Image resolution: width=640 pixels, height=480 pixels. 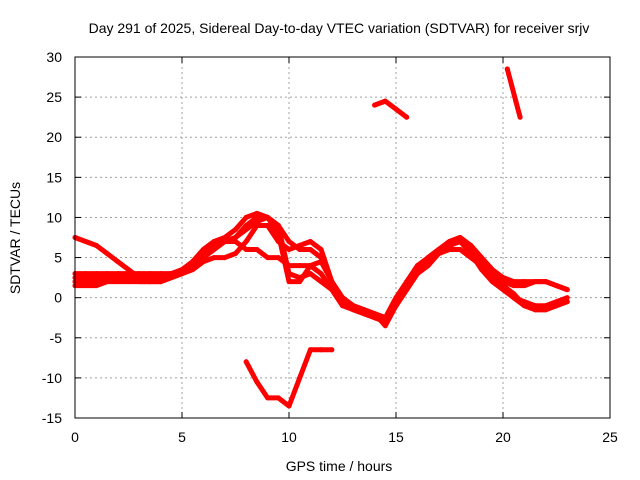 I want to click on y-tick-label: 10, so click(x=54, y=217).